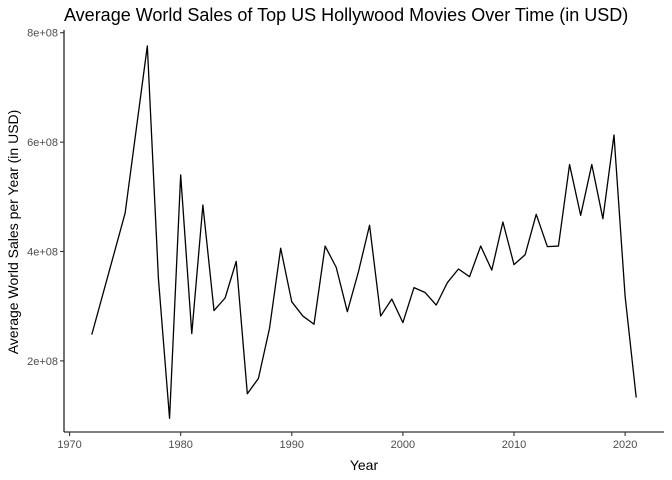 The width and height of the screenshot is (672, 480). I want to click on x-axis-label: Year, so click(364, 465).